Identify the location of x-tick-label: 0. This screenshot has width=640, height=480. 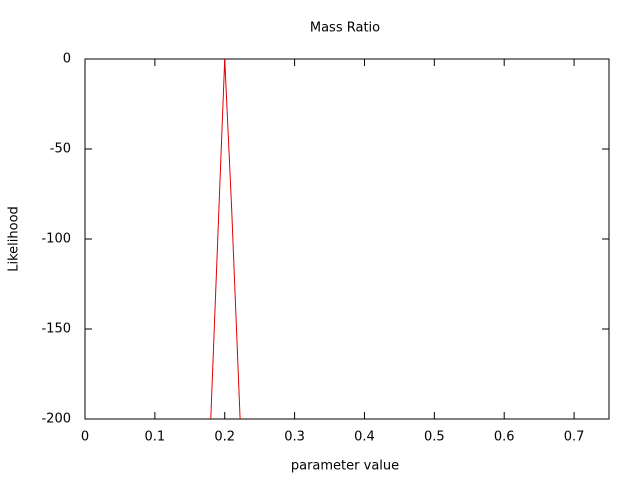
(85, 437).